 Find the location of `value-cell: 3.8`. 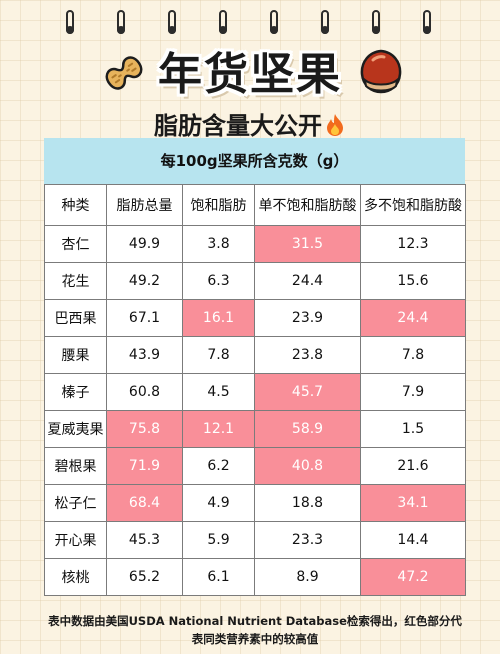

value-cell: 3.8 is located at coordinates (218, 244).